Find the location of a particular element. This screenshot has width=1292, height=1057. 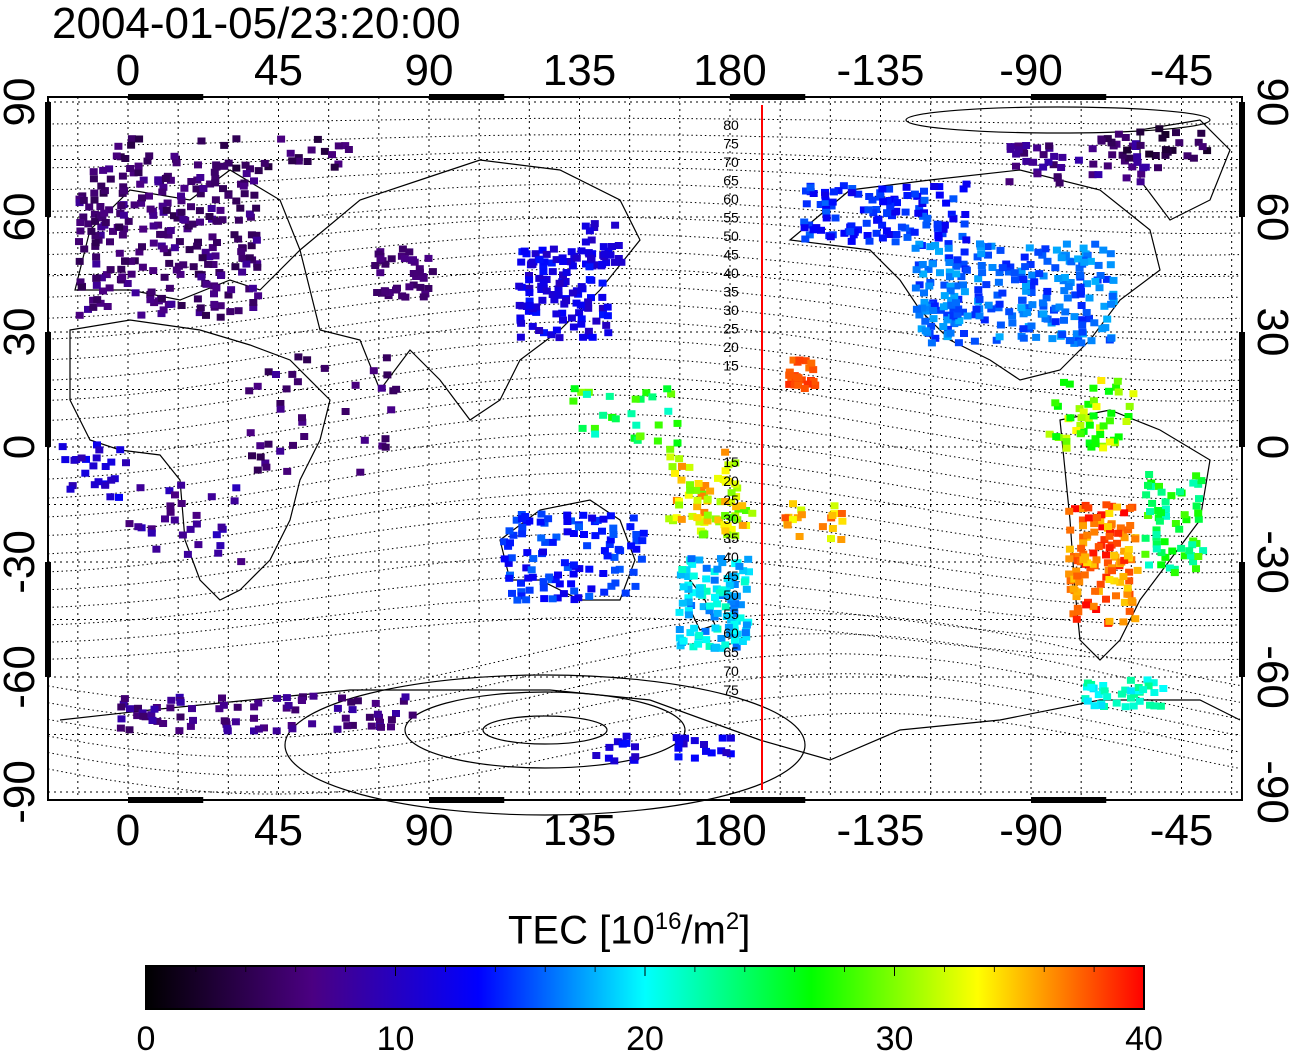

frame-bar-right is located at coordinates (1242, 159).